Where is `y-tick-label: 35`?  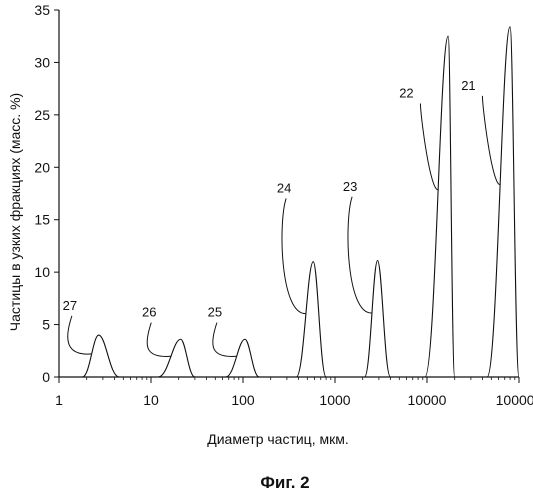 y-tick-label: 35 is located at coordinates (42, 10).